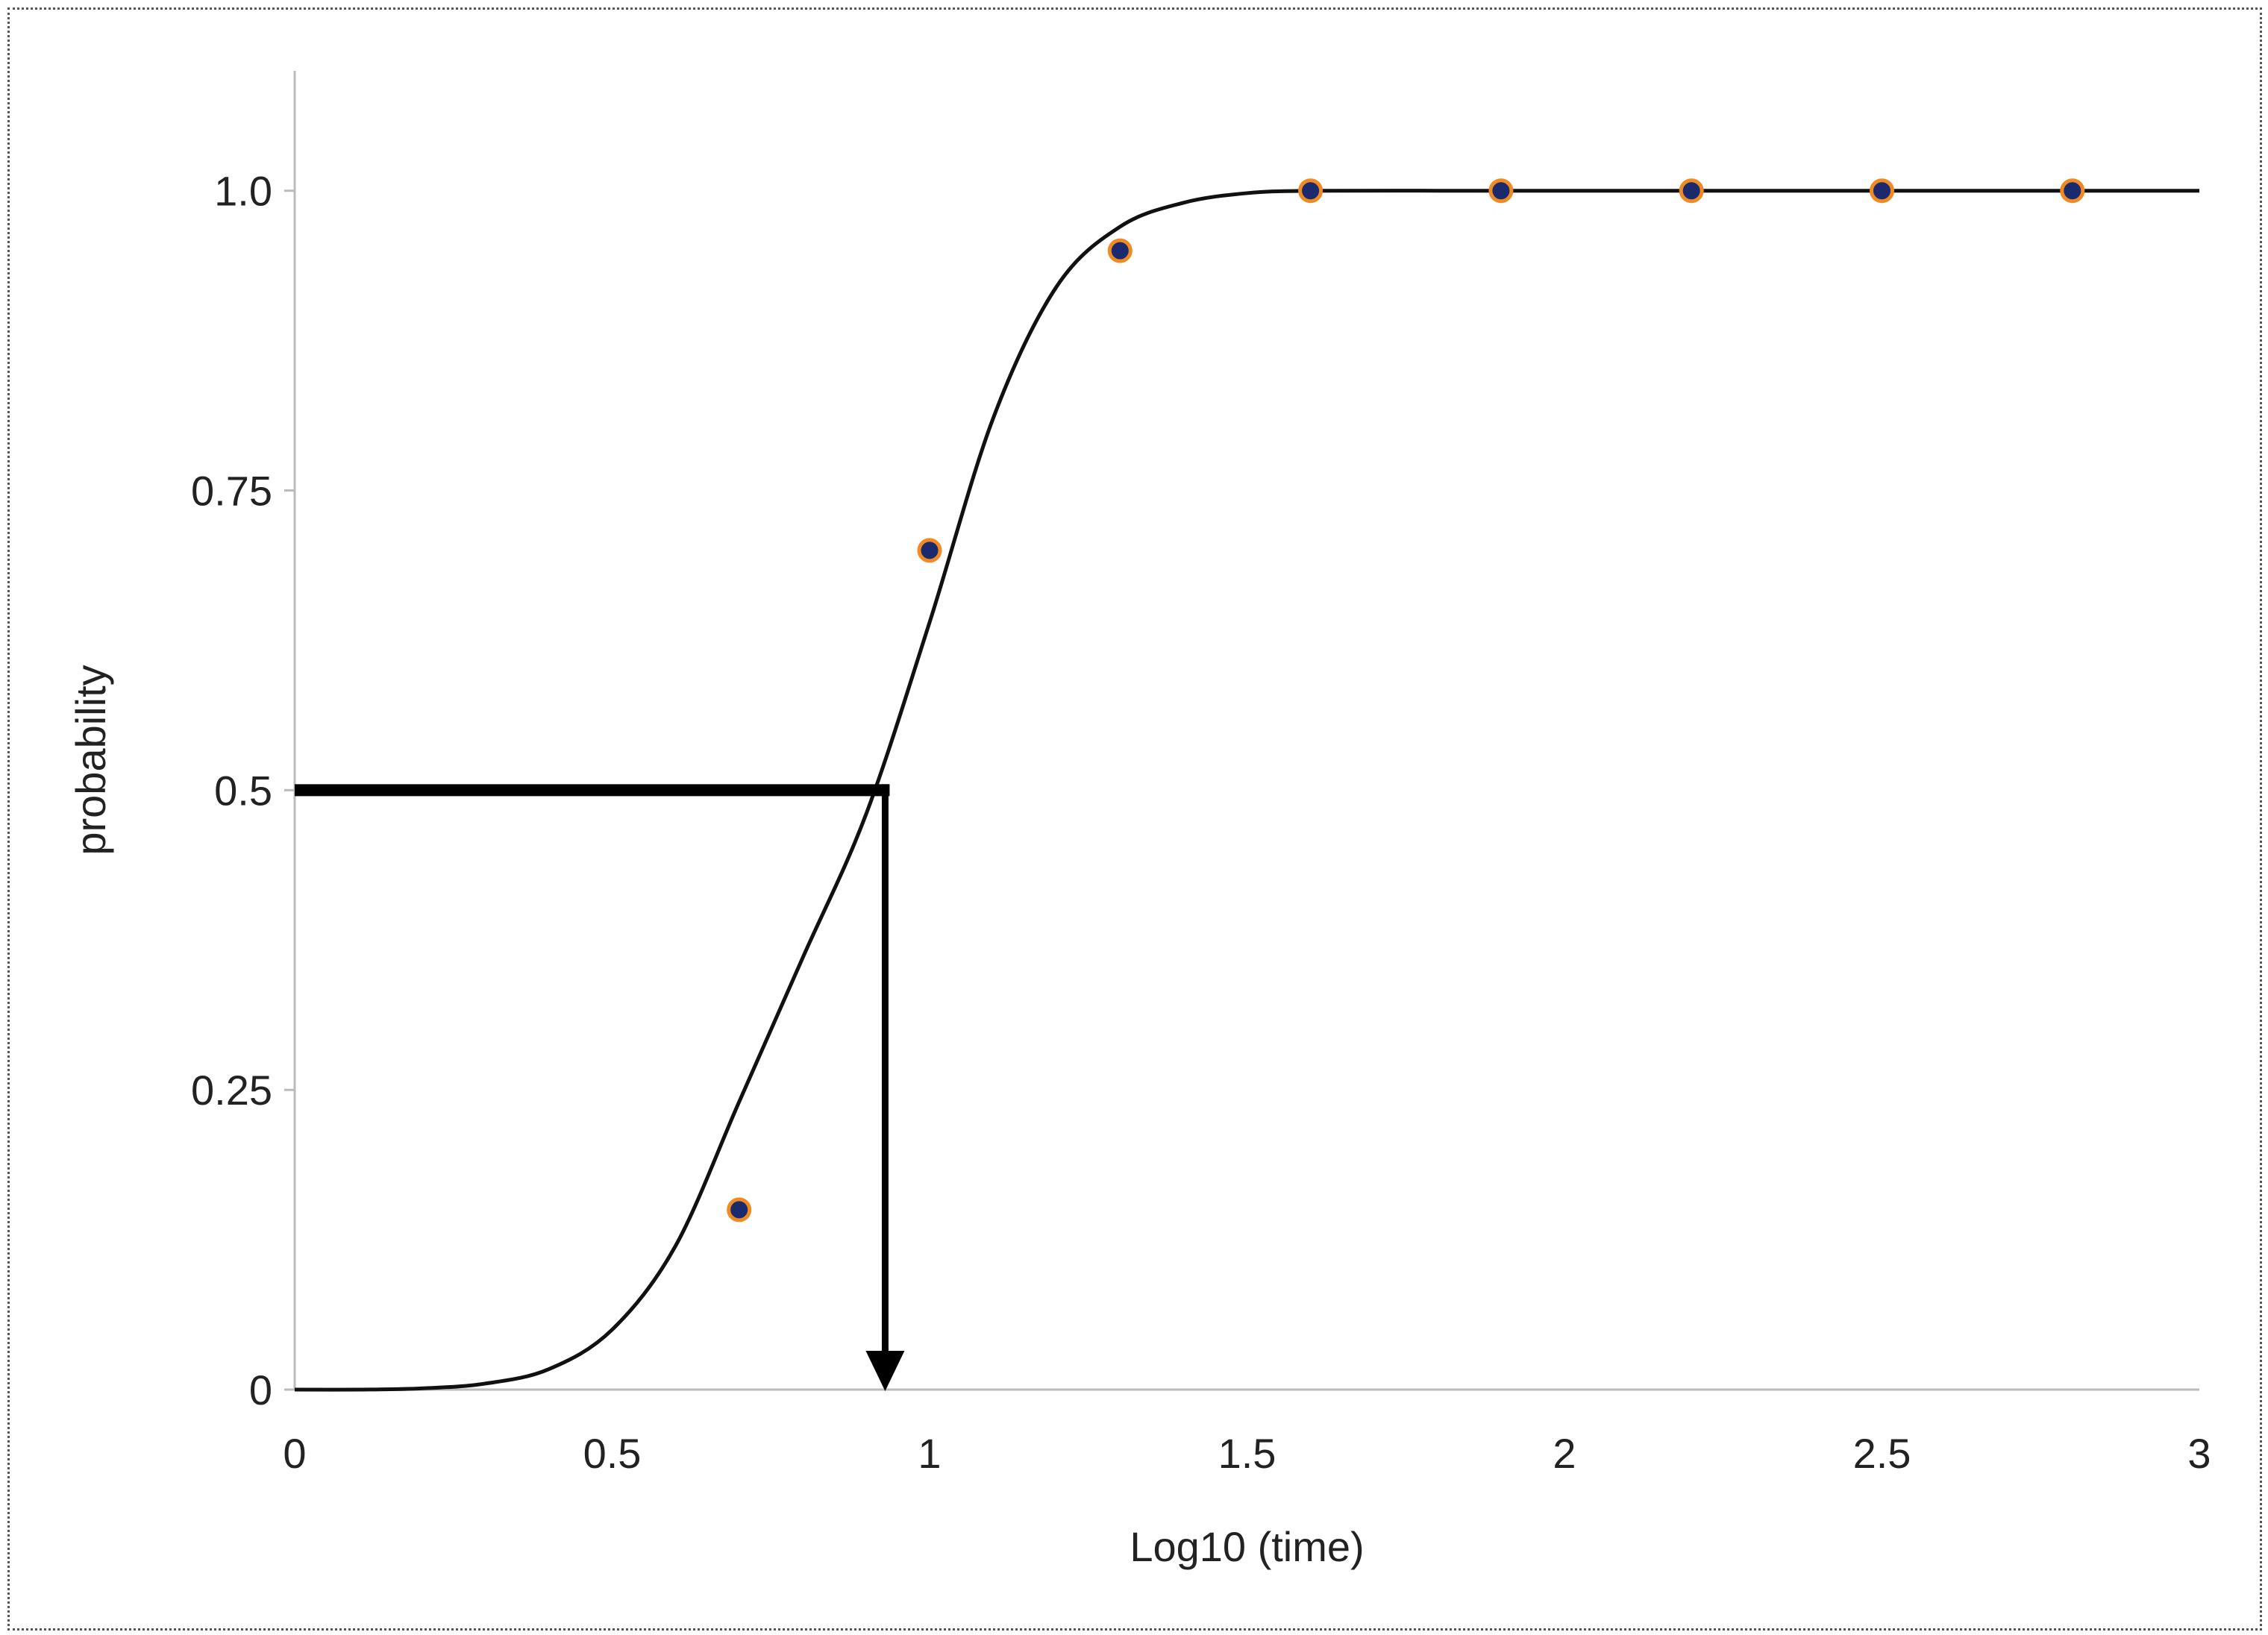  What do you see at coordinates (231, 491) in the screenshot?
I see `y-tick-label: 0.75` at bounding box center [231, 491].